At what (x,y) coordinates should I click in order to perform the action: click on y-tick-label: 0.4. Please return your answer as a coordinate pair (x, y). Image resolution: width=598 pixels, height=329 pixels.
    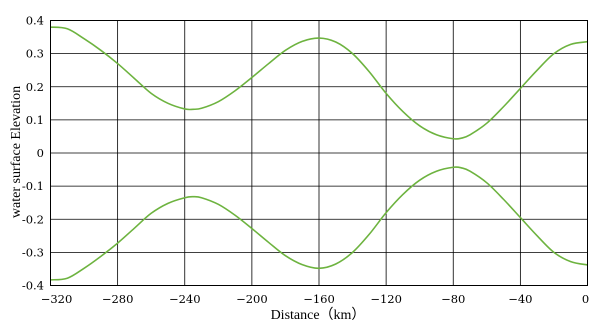
    Looking at the image, I should click on (35, 21).